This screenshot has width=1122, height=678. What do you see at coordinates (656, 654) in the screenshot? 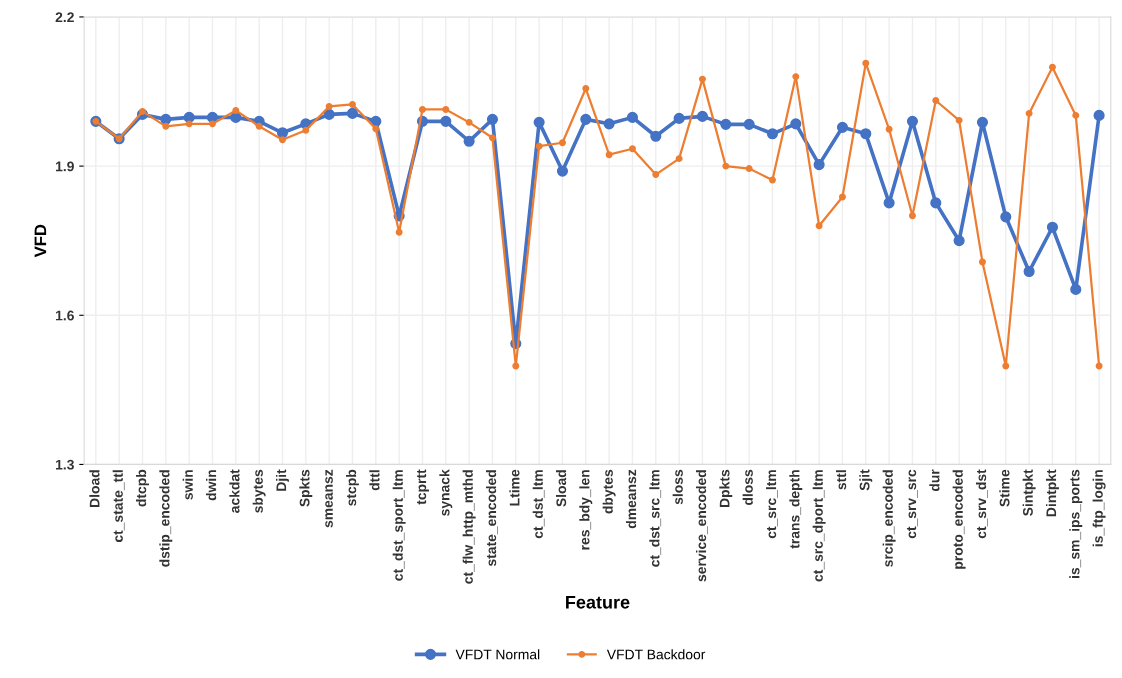
I see `legend-label: VFDT Backdoor` at bounding box center [656, 654].